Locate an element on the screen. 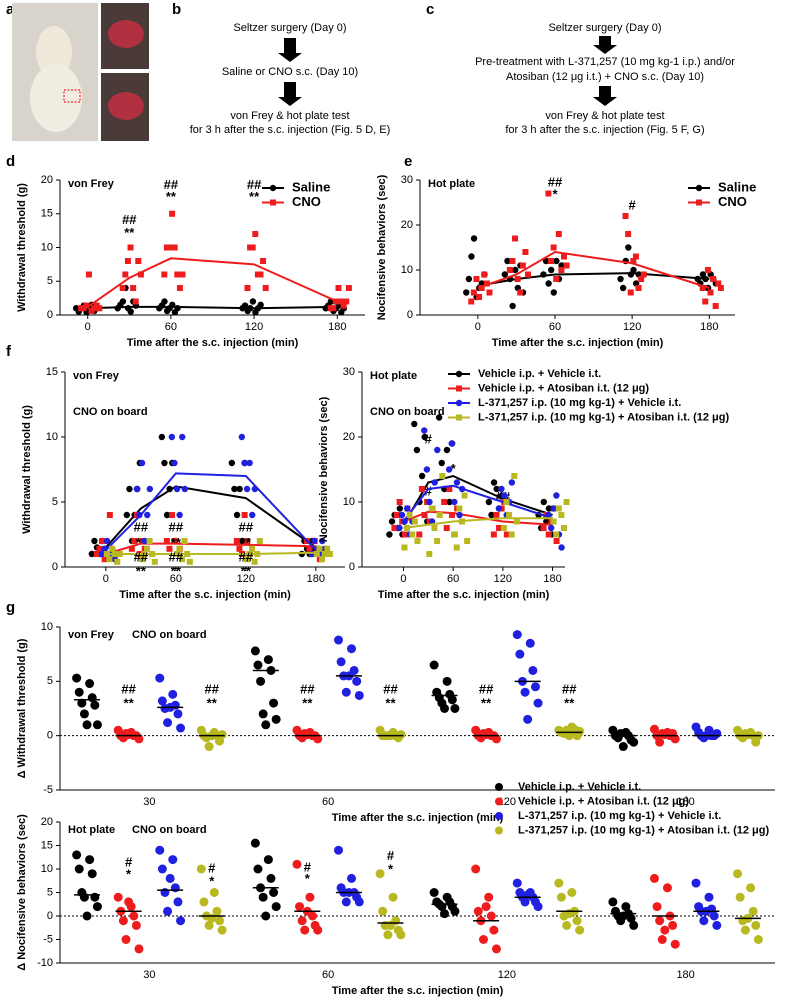  y-tick-label: 20 is located at coordinates (47, 180).